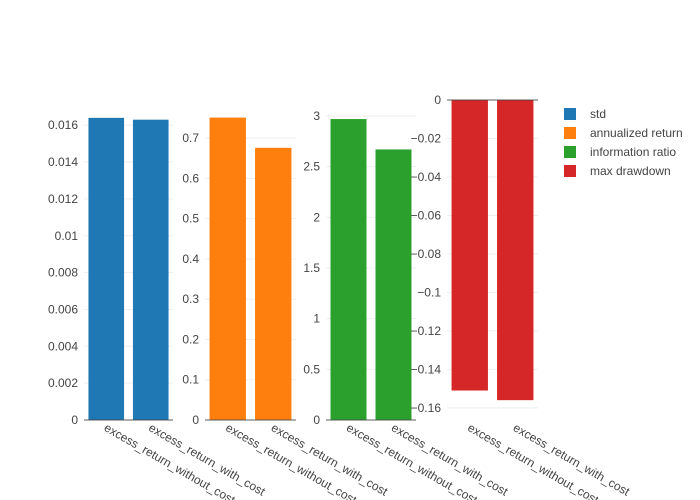  What do you see at coordinates (426, 177) in the screenshot?
I see `y-tick-label: −0.04` at bounding box center [426, 177].